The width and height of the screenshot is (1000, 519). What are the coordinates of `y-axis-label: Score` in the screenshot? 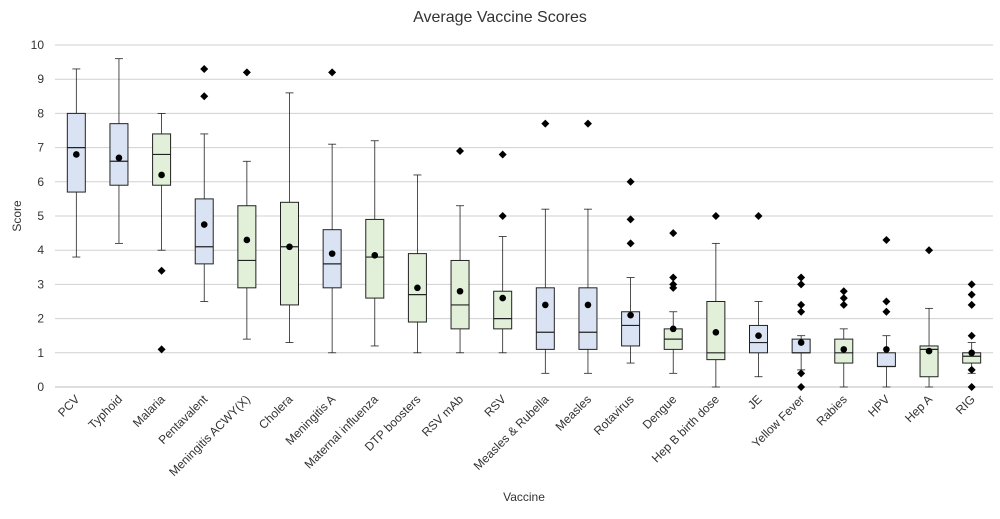 It's located at (17, 216).